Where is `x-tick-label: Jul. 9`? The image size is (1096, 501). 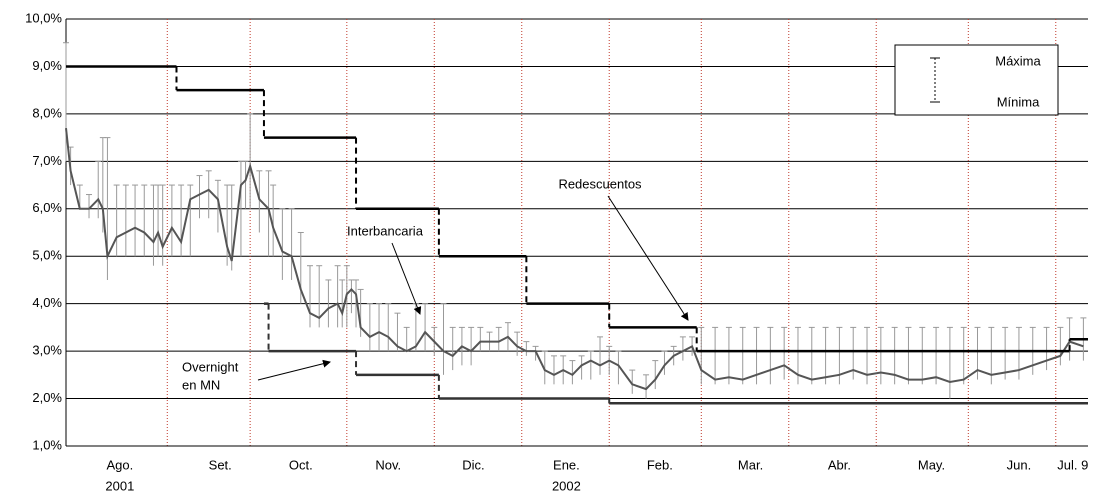
x-tick-label: Jul. 9 is located at coordinates (1072, 464).